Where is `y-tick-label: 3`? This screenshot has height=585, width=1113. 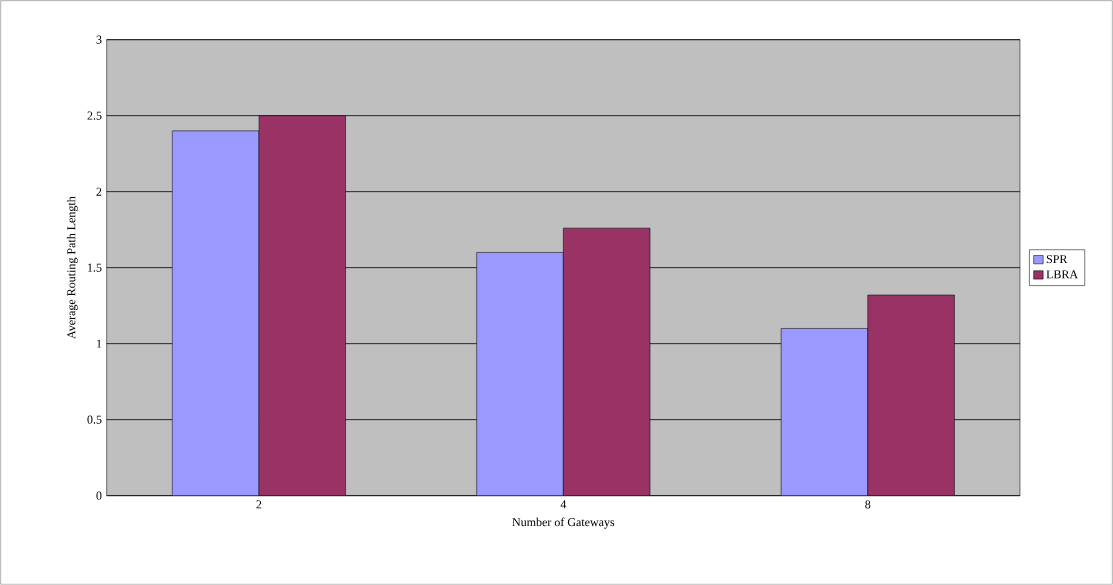 y-tick-label: 3 is located at coordinates (99, 39).